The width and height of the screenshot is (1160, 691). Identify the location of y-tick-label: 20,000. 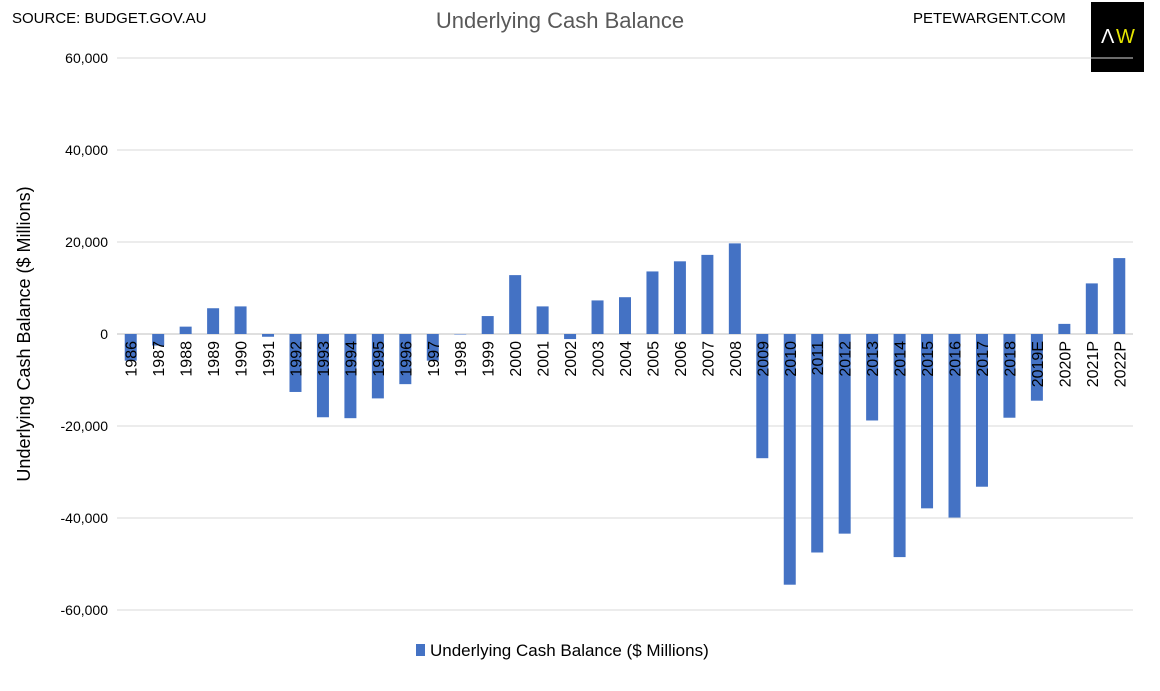
(86, 242).